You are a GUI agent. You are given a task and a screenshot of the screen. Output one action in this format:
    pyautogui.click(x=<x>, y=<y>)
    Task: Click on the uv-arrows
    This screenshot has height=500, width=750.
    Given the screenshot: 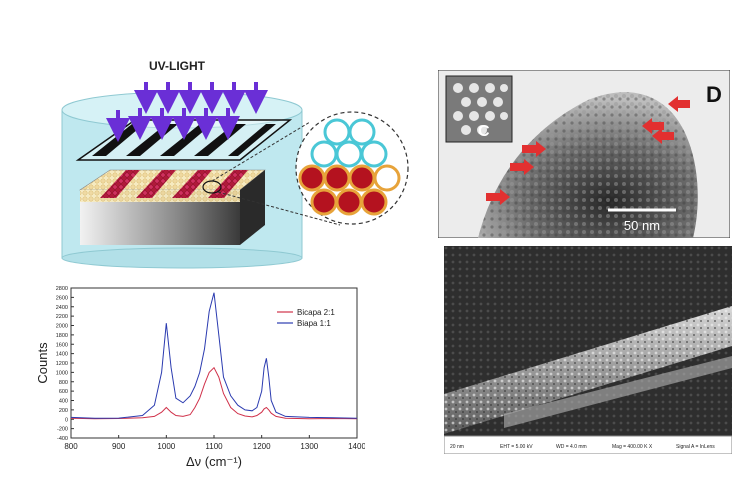 What is the action you would take?
    pyautogui.click(x=187, y=112)
    